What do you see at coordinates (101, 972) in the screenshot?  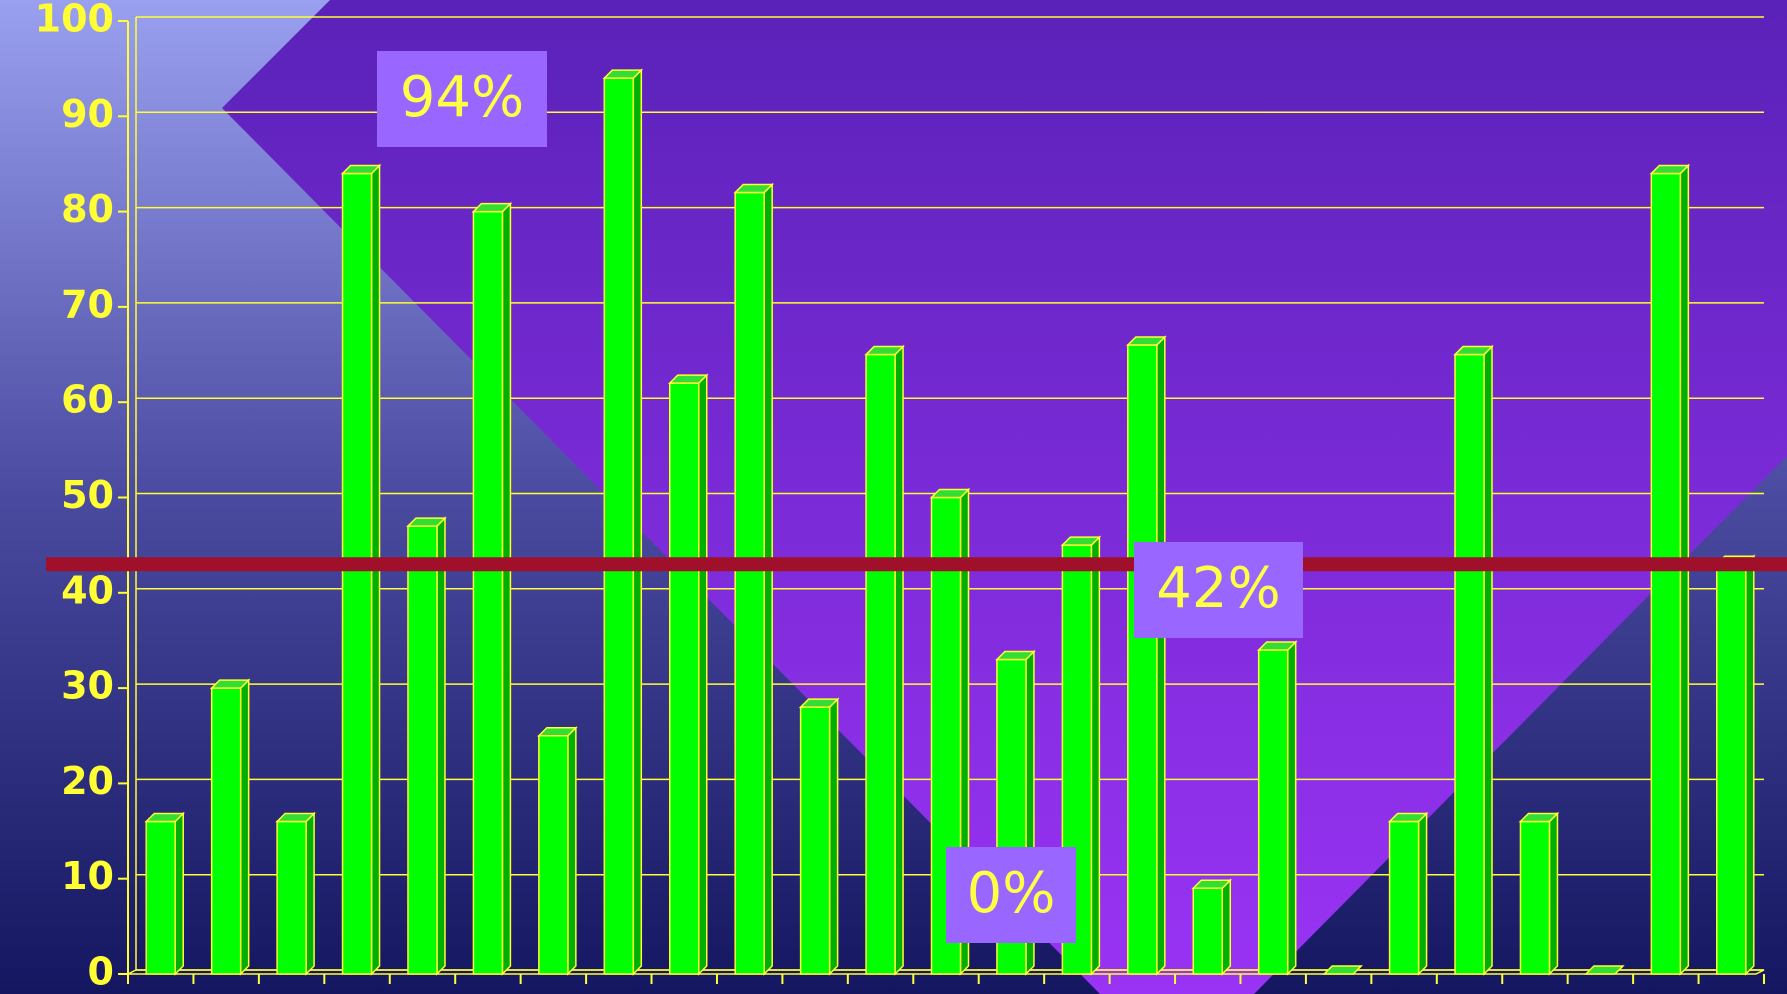 I see `y-tick-label: 0` at bounding box center [101, 972].